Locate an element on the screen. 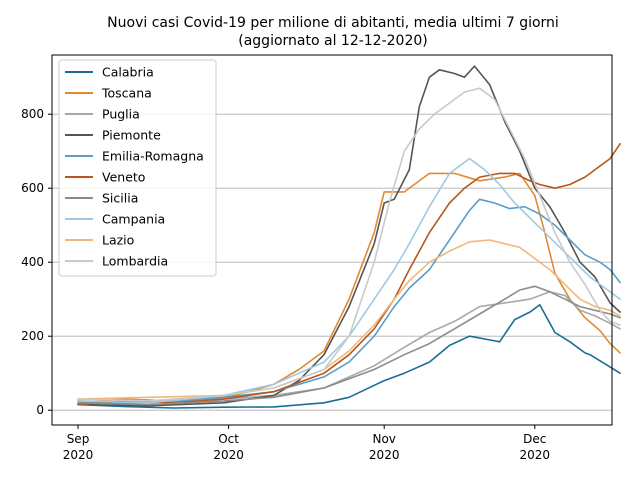 The image size is (640, 478). y-tick-label: 400 is located at coordinates (32, 262).